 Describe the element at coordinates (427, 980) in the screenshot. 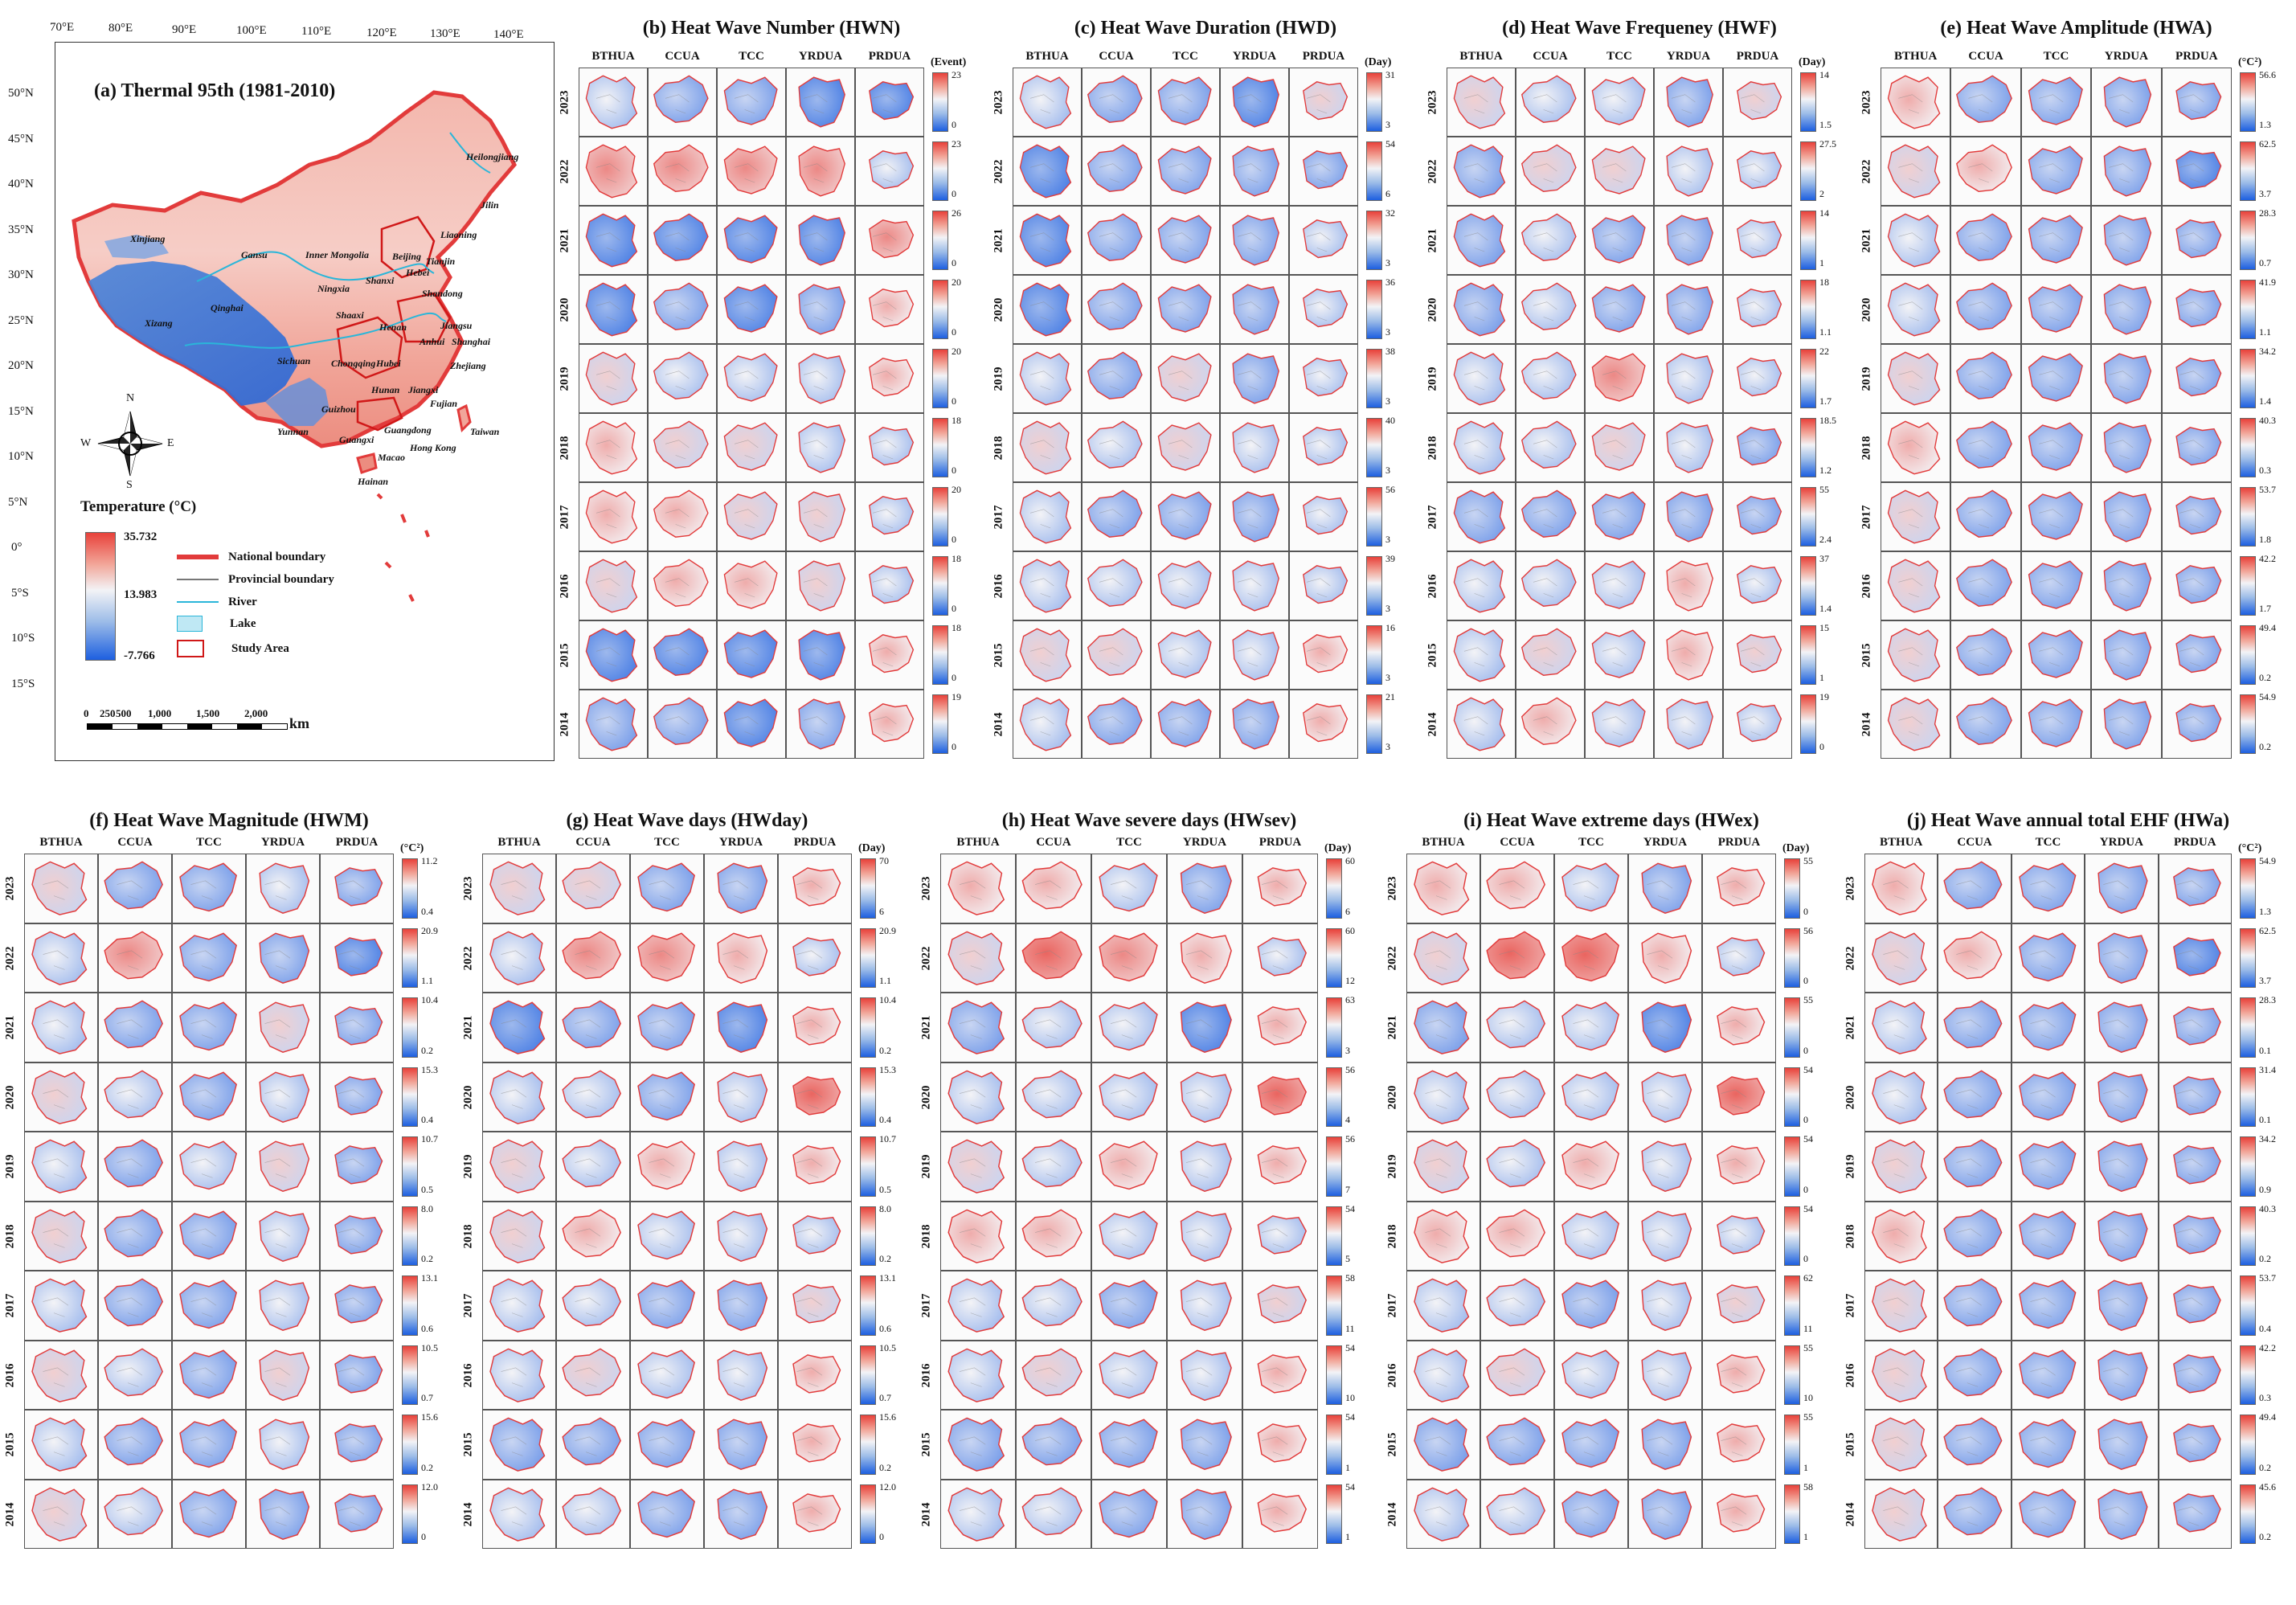

I see `colorbar-min: 1.1` at that location.